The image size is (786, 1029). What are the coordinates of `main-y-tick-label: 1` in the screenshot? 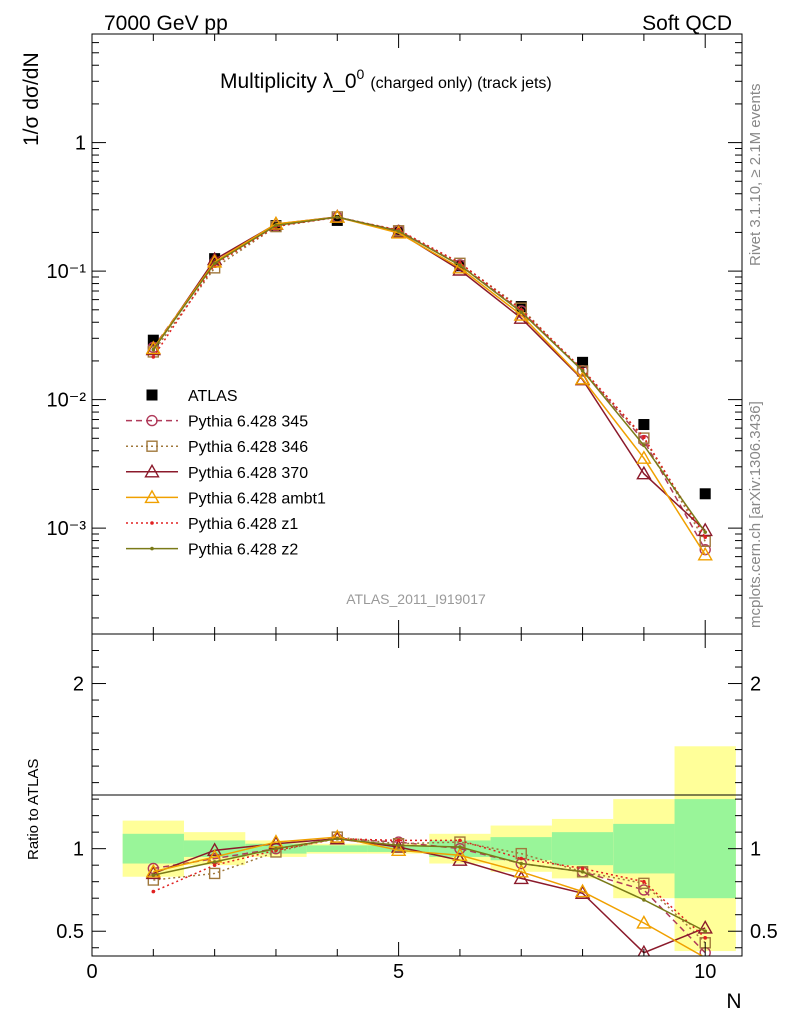 It's located at (80, 144).